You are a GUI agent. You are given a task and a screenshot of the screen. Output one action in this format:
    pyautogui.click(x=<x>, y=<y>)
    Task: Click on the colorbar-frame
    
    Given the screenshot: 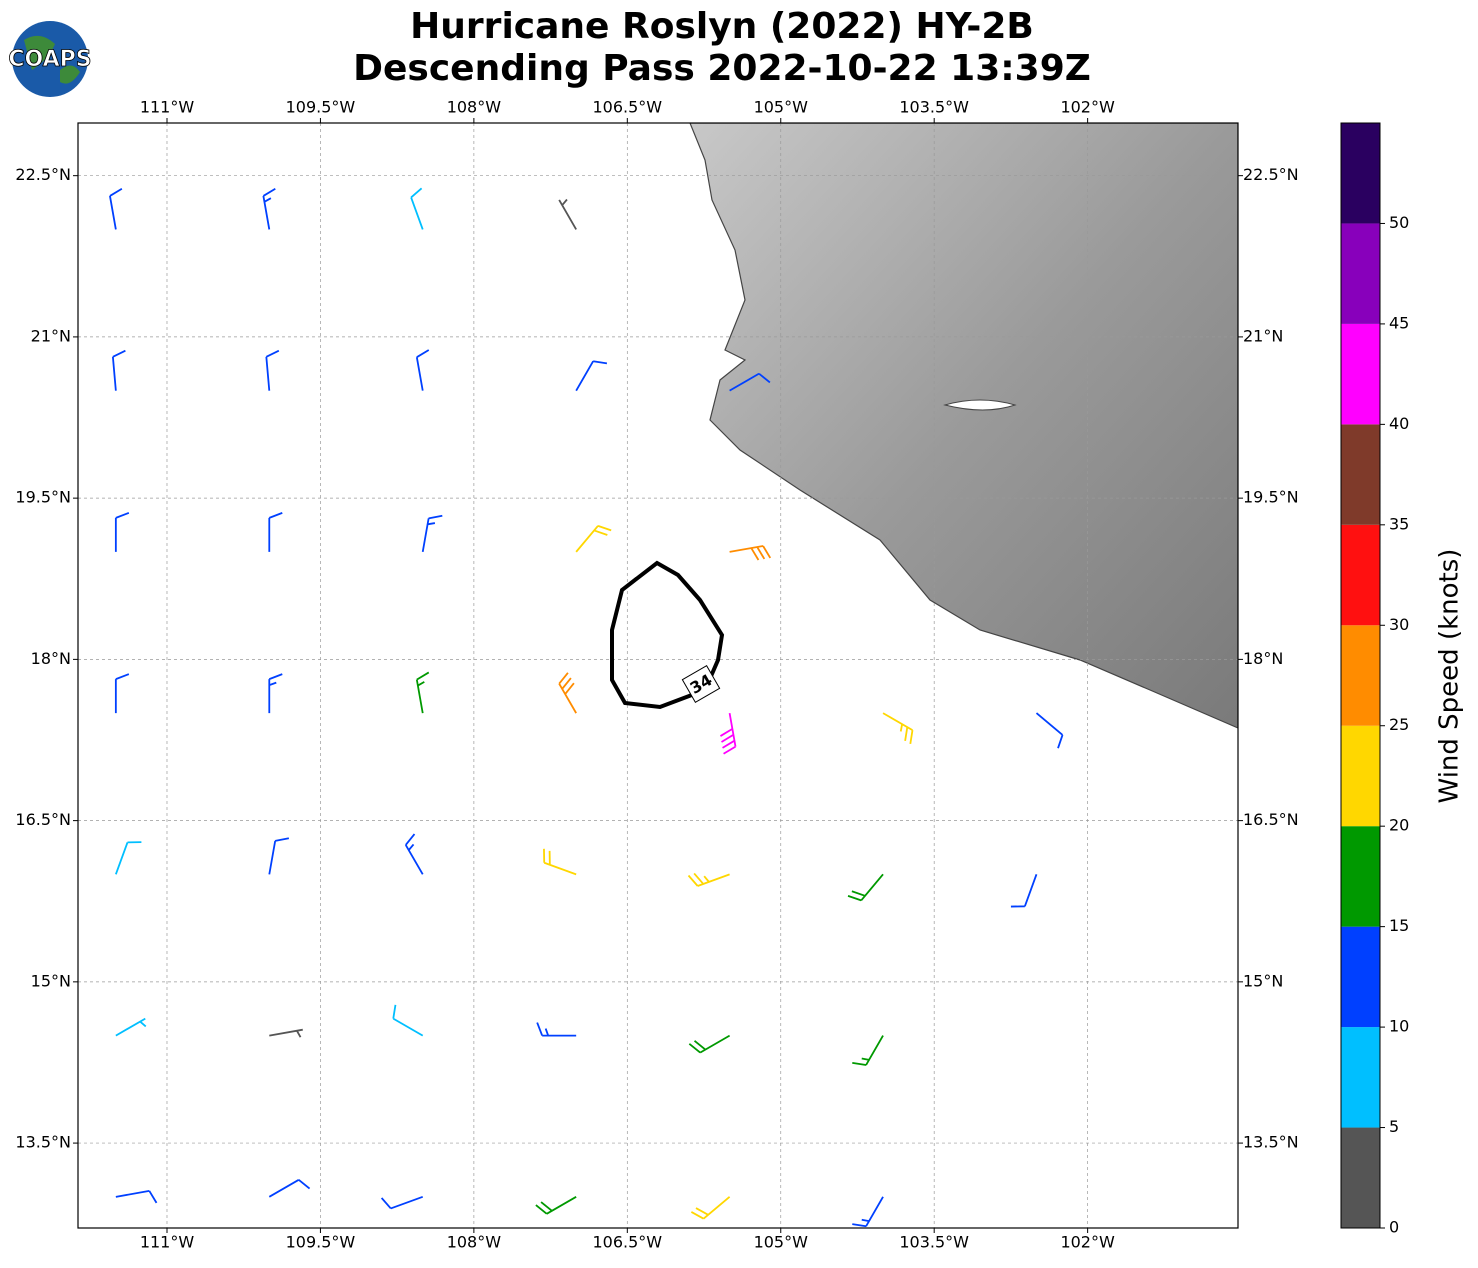 What is the action you would take?
    pyautogui.click(x=1360, y=675)
    